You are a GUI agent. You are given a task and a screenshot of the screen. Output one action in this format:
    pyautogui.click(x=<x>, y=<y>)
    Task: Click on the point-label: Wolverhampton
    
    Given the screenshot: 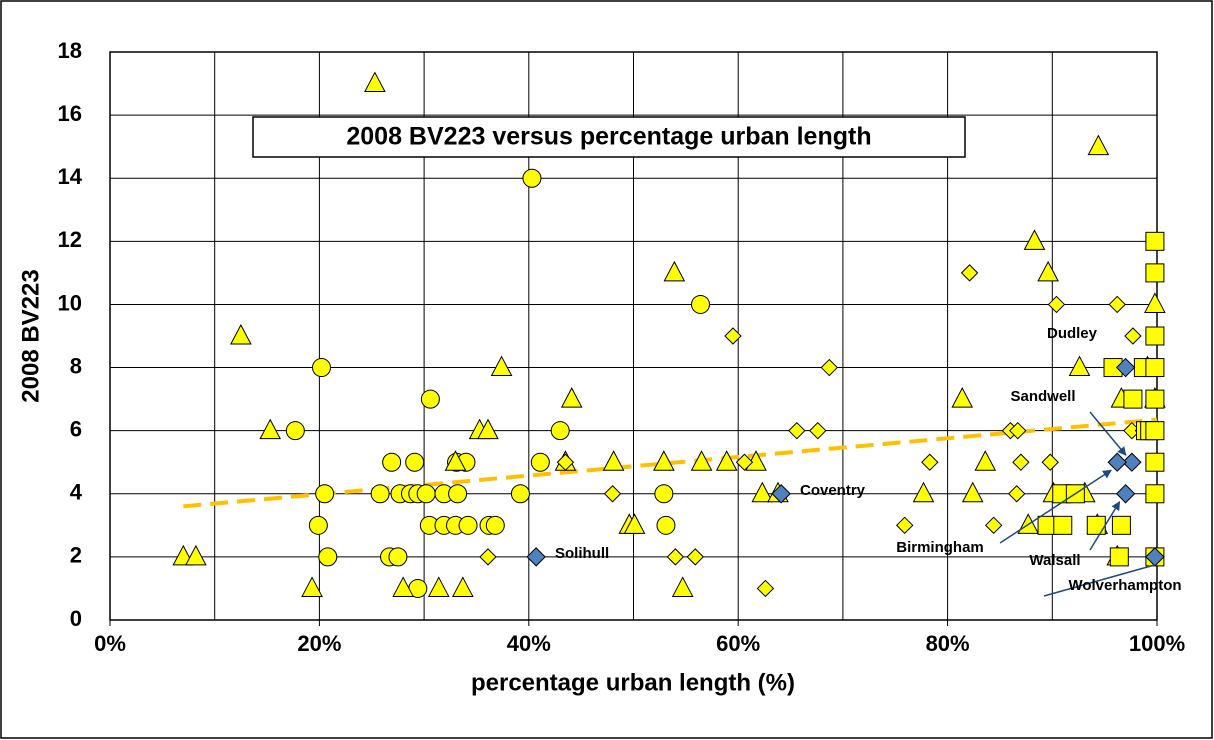 What is the action you would take?
    pyautogui.click(x=1124, y=585)
    